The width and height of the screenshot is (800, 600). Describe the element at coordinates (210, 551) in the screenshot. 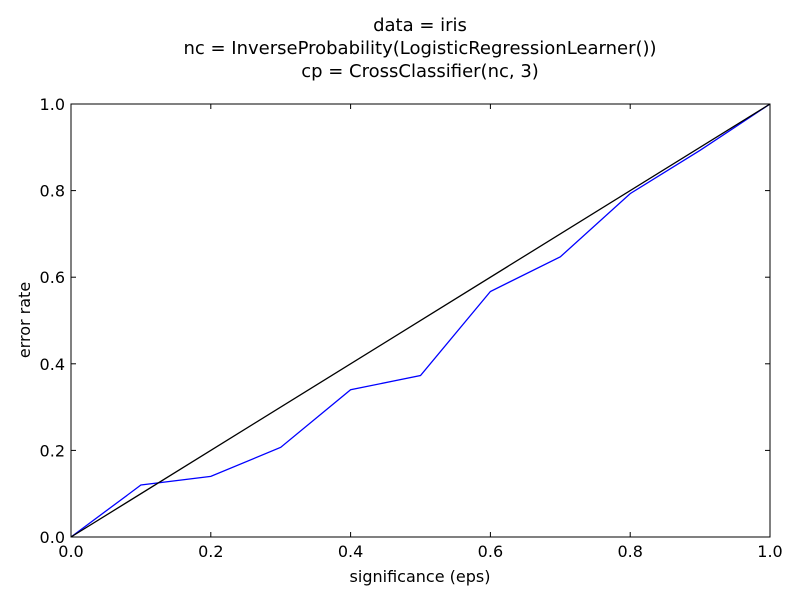

I see `x-tick-label: 0.2` at that location.